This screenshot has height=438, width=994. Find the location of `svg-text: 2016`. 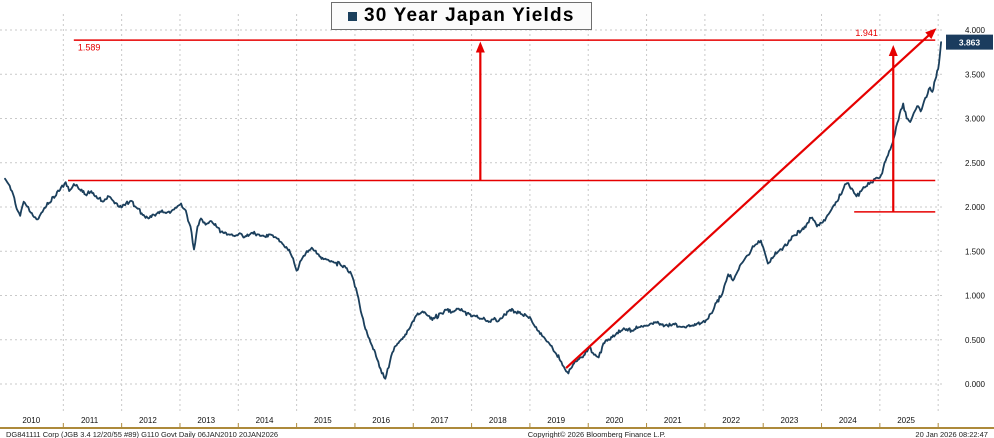

svg-text: 2016 is located at coordinates (381, 420).